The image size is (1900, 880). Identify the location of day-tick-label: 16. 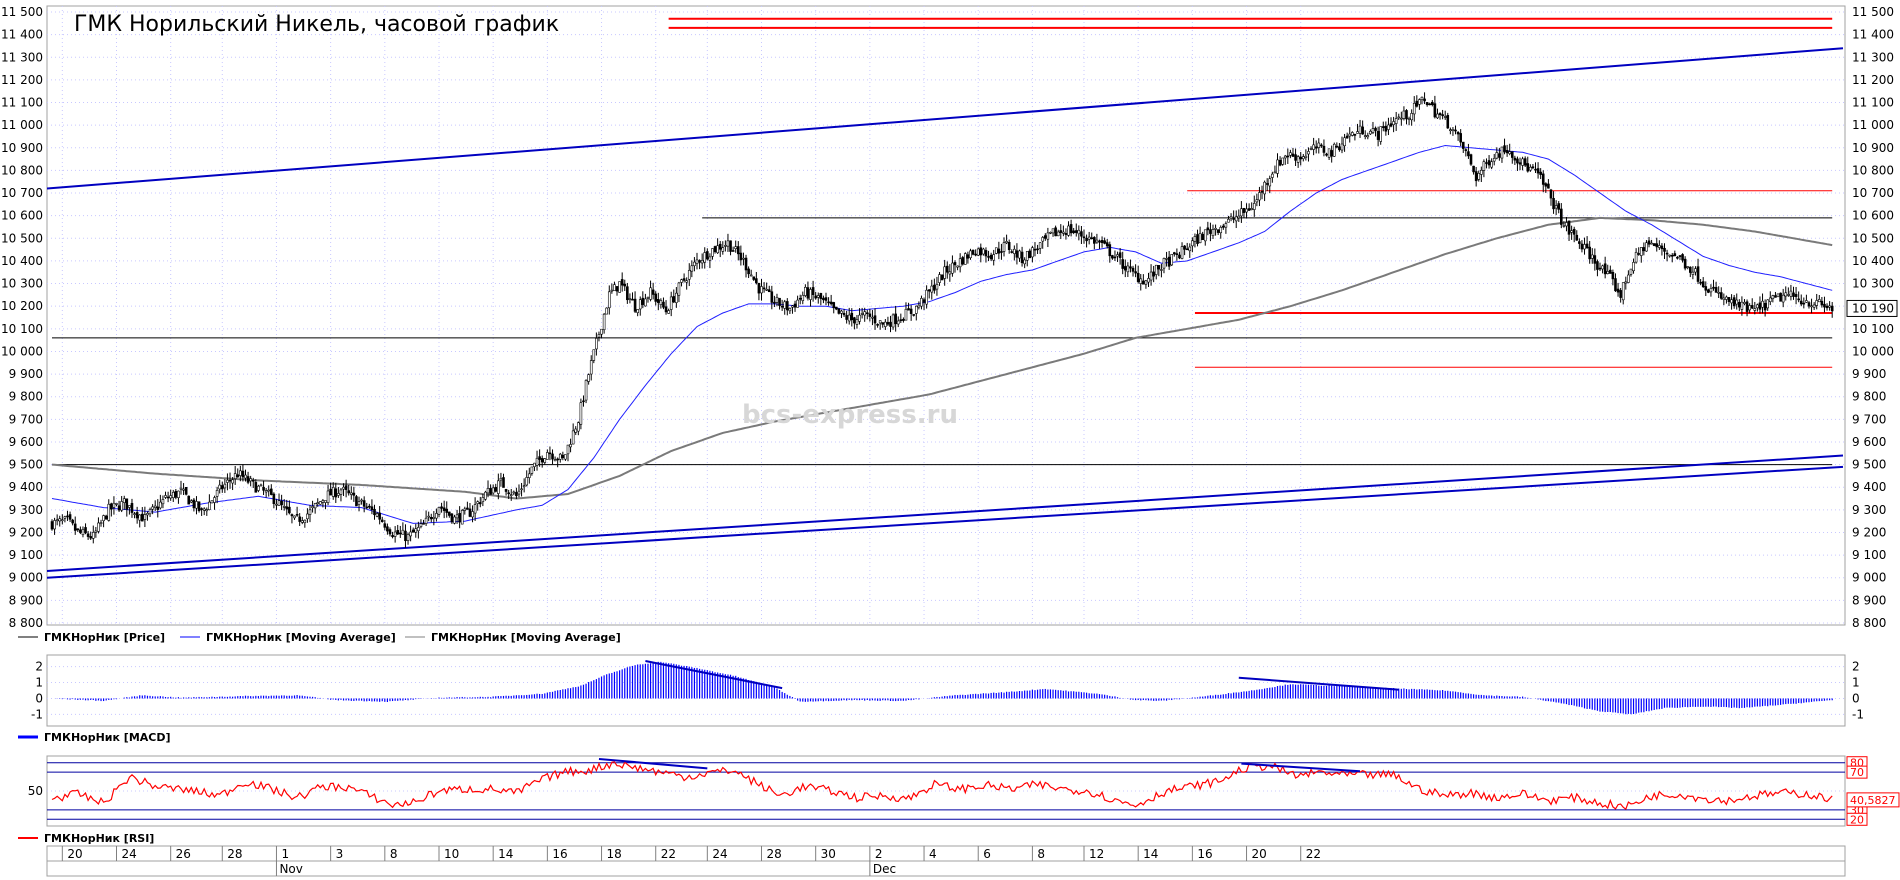
(1204, 854).